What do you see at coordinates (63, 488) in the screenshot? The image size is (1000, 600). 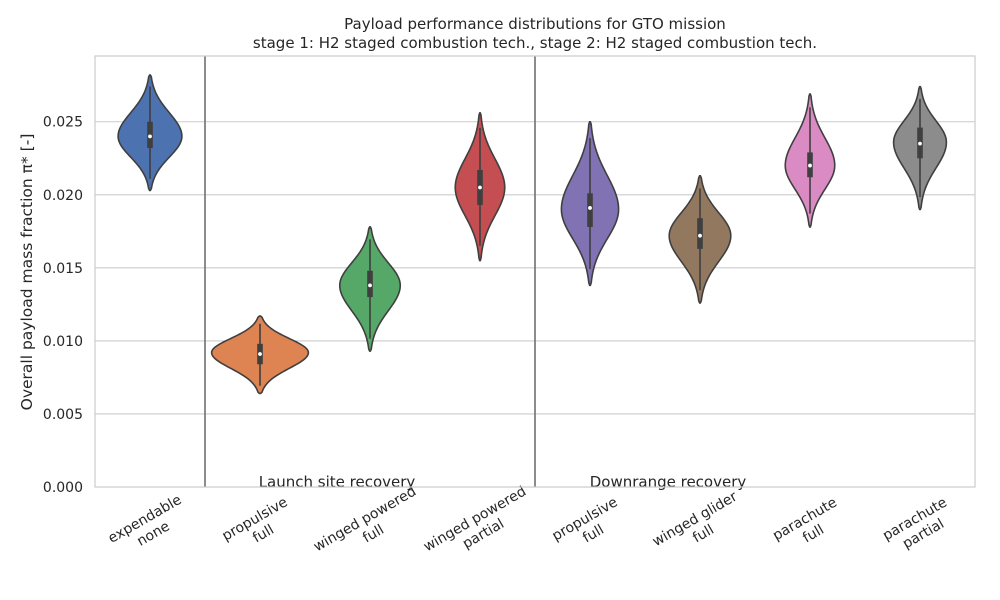 I see `y-tick-label: 0.000` at bounding box center [63, 488].